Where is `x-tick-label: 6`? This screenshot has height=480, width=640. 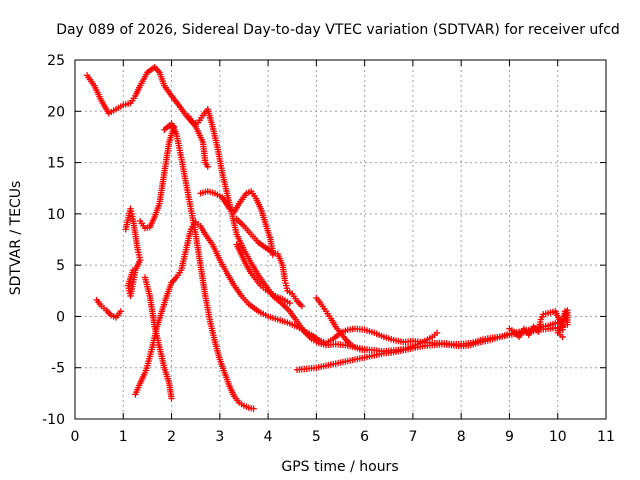 x-tick-label: 6 is located at coordinates (364, 437).